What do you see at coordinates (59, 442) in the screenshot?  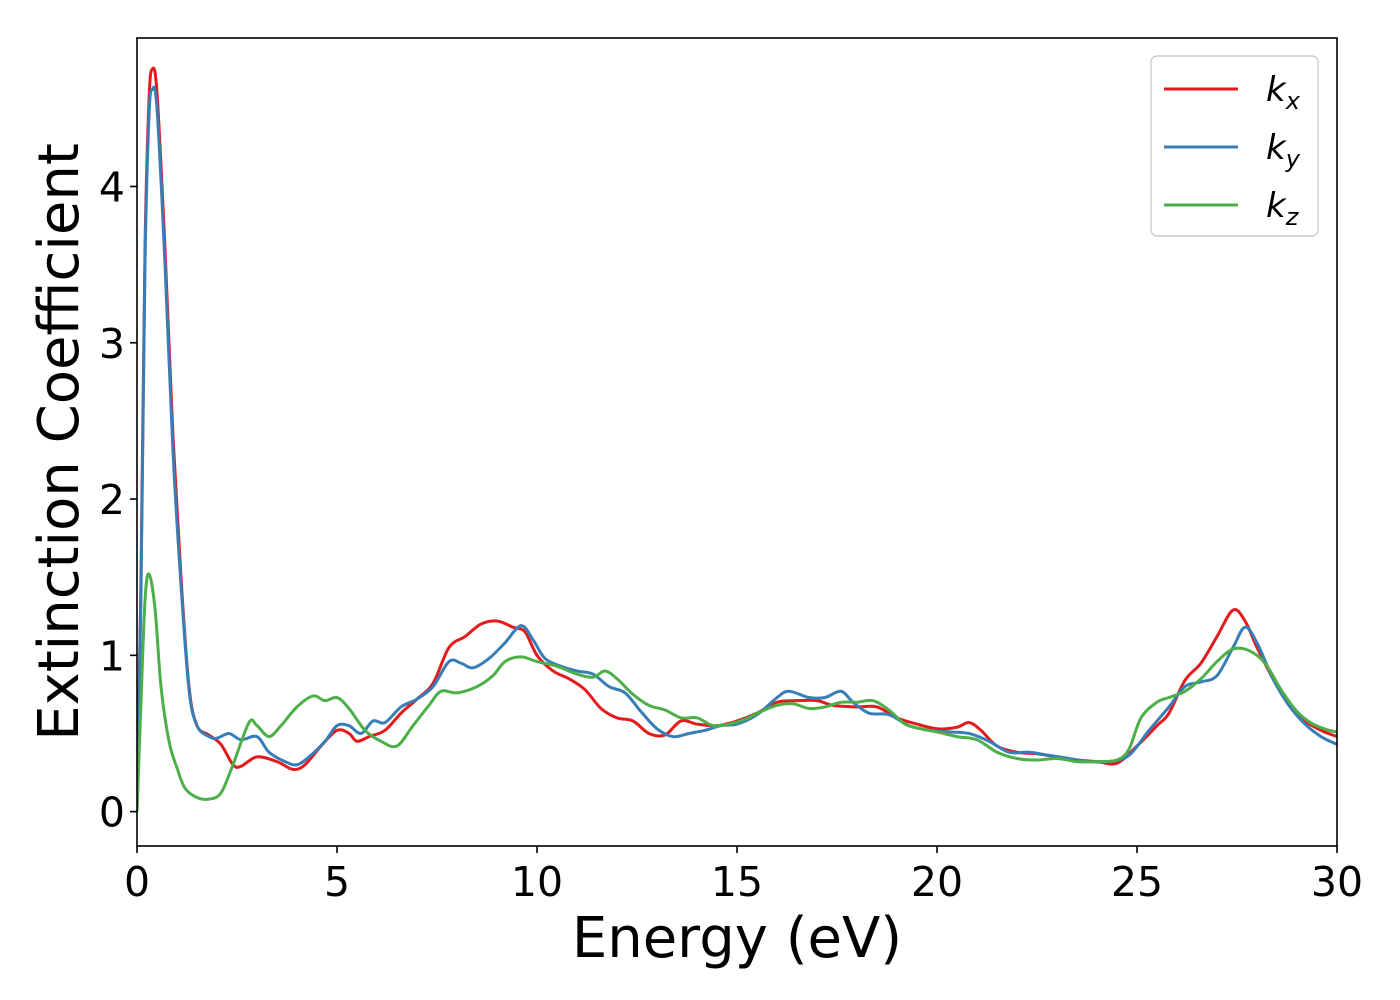 I see `y-axis-label: Extinction Coefficient` at bounding box center [59, 442].